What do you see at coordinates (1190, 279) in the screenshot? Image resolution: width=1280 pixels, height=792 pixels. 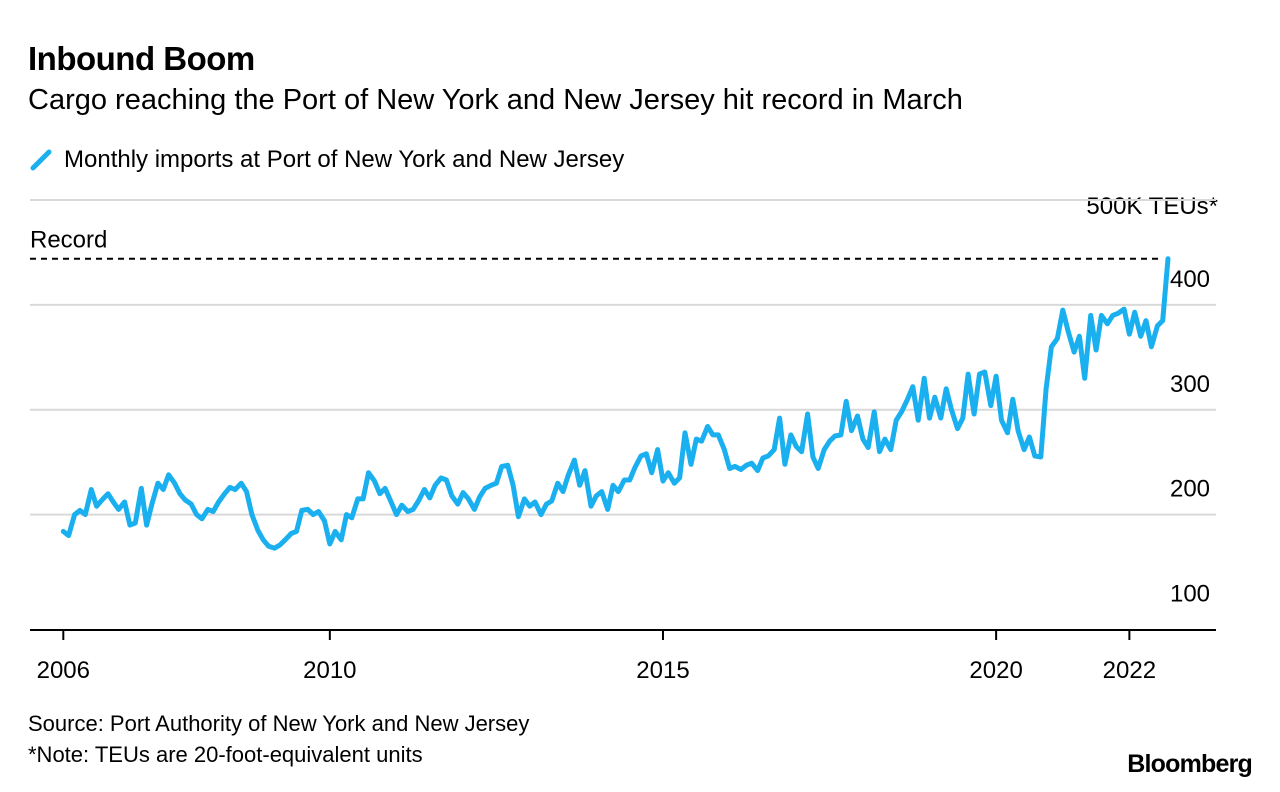 I see `y-tick-label-400: 400` at bounding box center [1190, 279].